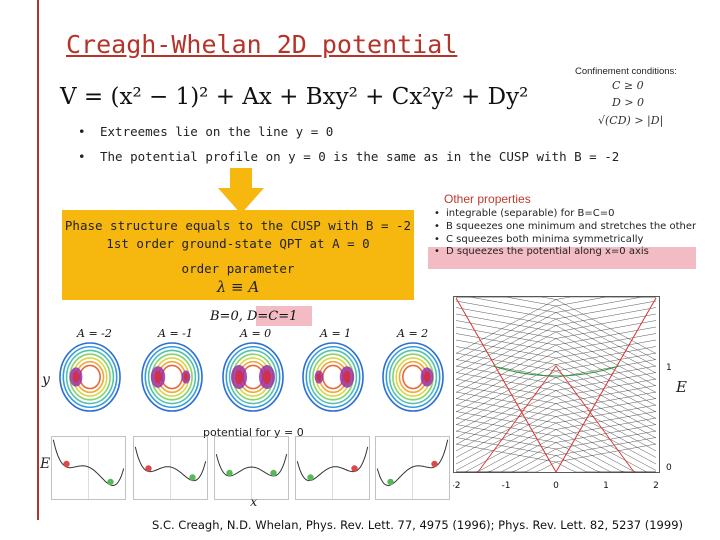  What do you see at coordinates (217, 131) in the screenshot?
I see `bullet-text: Extreemes lie on the line y = 0` at bounding box center [217, 131].